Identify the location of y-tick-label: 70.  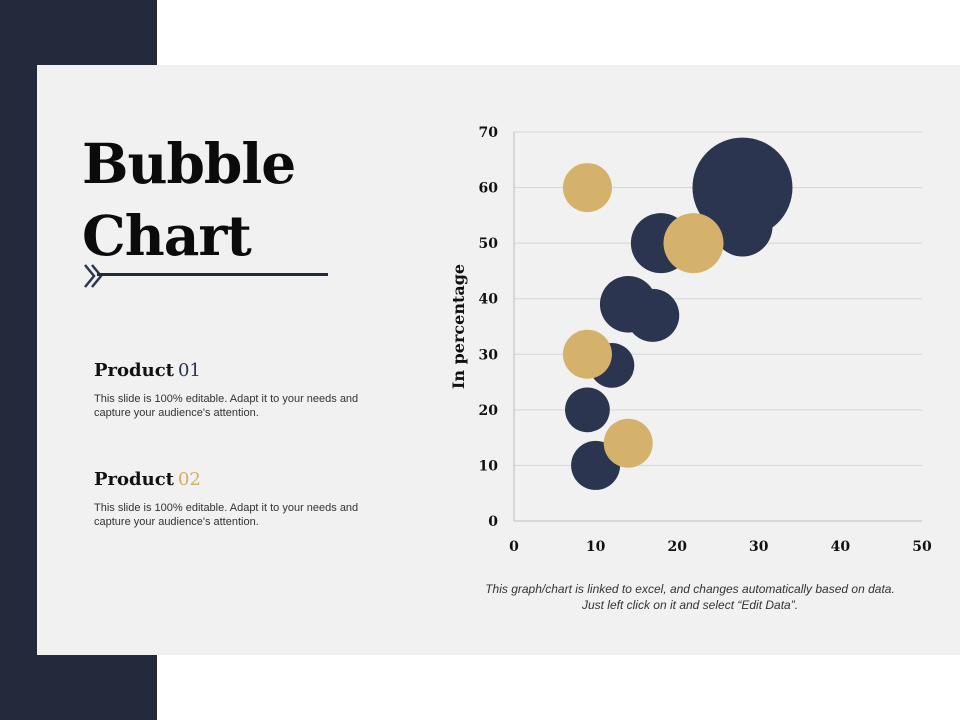
(489, 133).